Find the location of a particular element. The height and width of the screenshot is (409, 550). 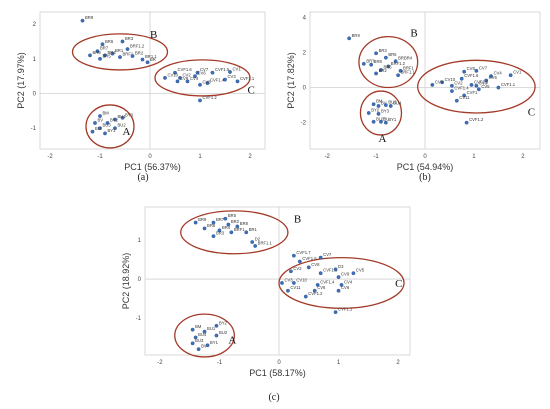

data-point-label: BR is located at coordinates (153, 59).